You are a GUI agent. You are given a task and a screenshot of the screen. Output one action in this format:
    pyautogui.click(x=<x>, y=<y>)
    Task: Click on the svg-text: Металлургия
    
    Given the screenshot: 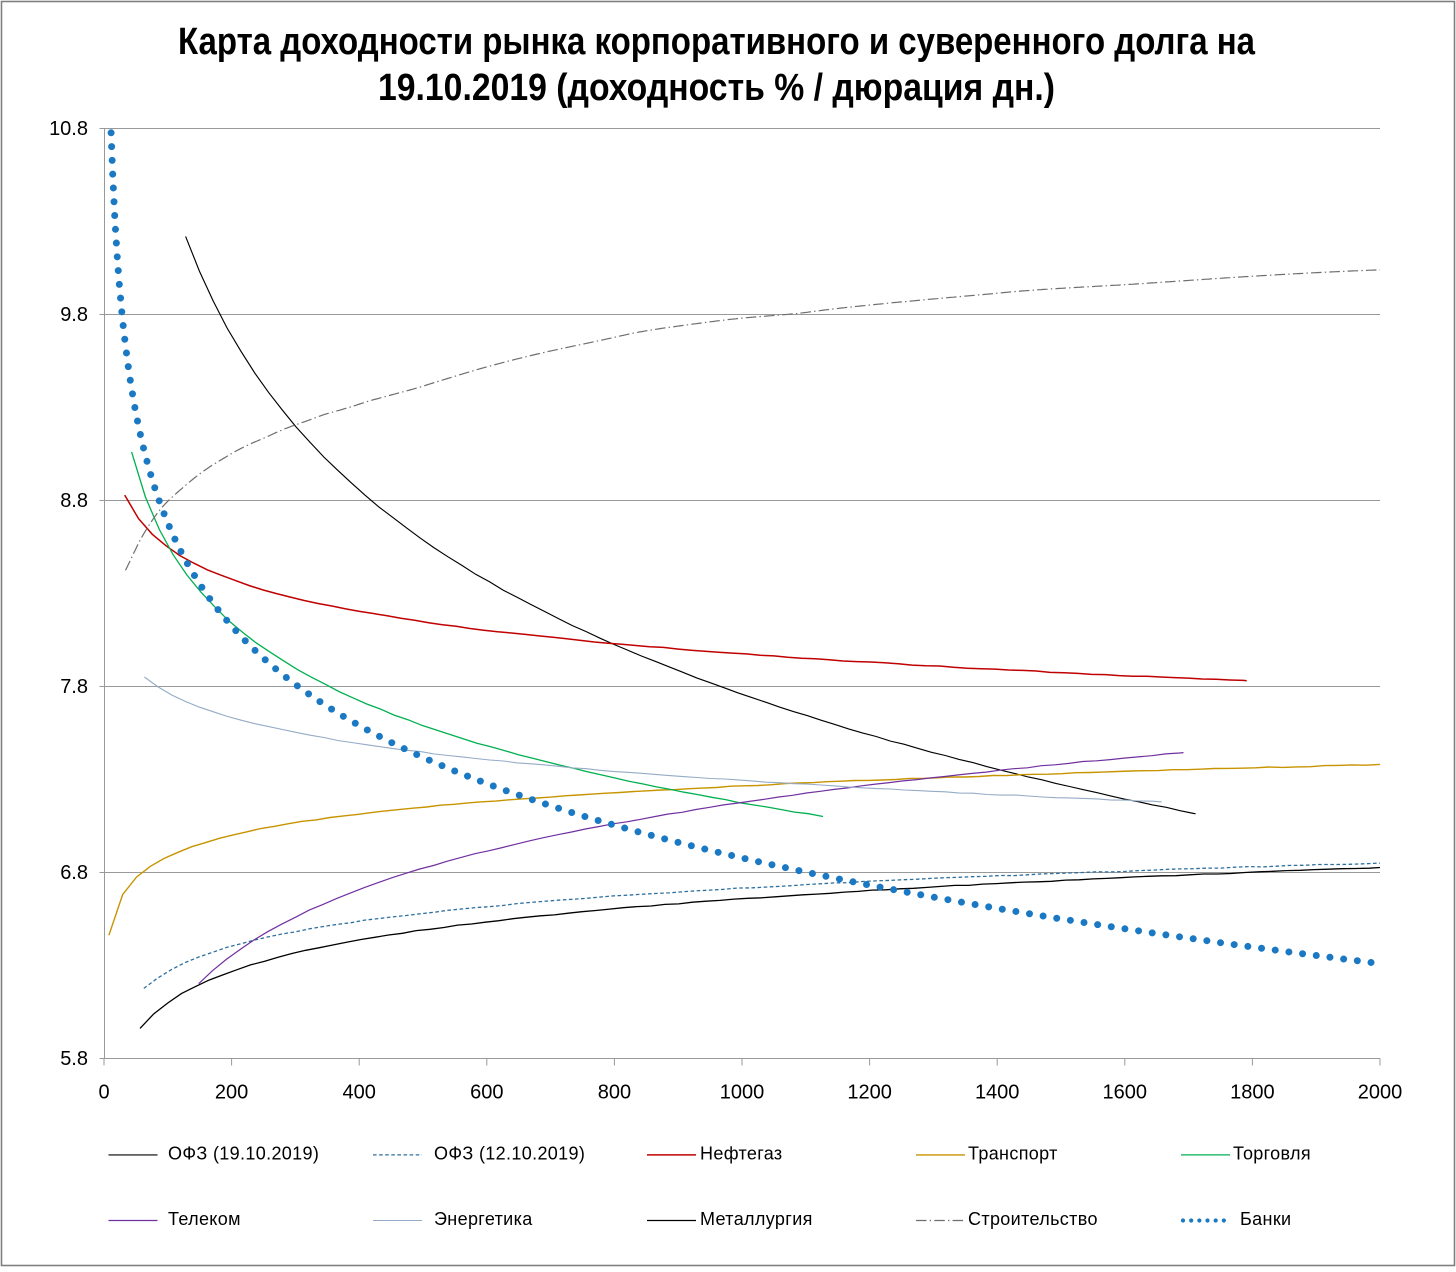 What is the action you would take?
    pyautogui.click(x=756, y=1219)
    